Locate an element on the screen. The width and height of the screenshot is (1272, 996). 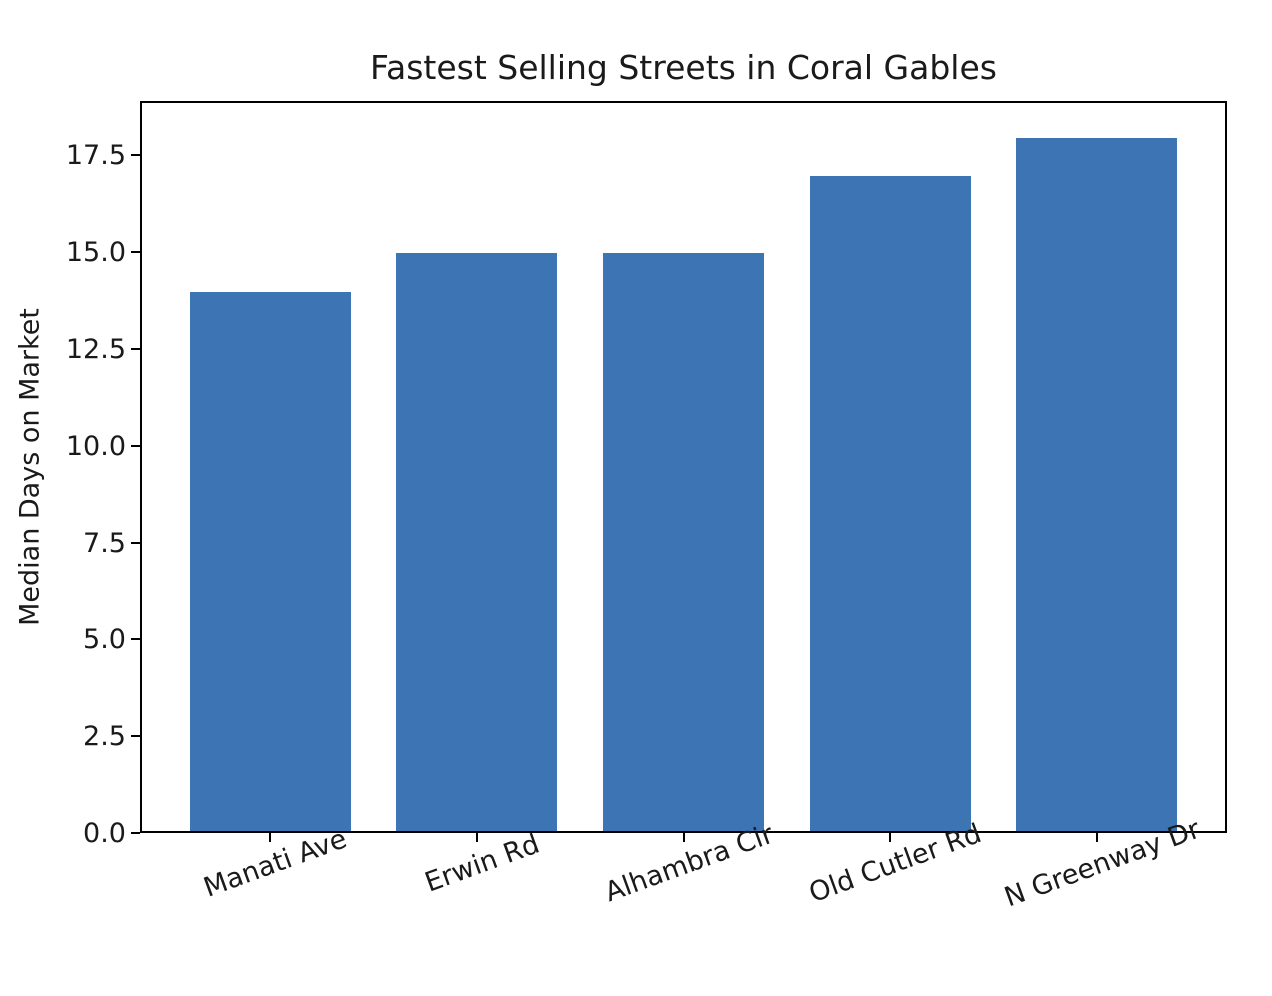
y-tick-label: 10.0 is located at coordinates (95, 446).